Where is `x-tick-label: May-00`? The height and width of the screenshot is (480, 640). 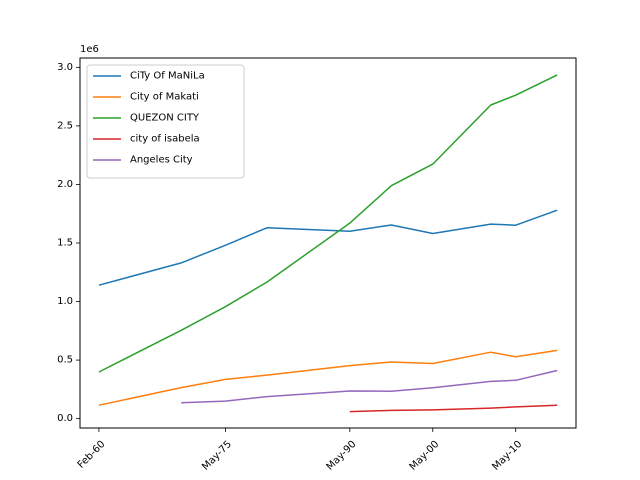
x-tick-label: May-00 is located at coordinates (425, 456).